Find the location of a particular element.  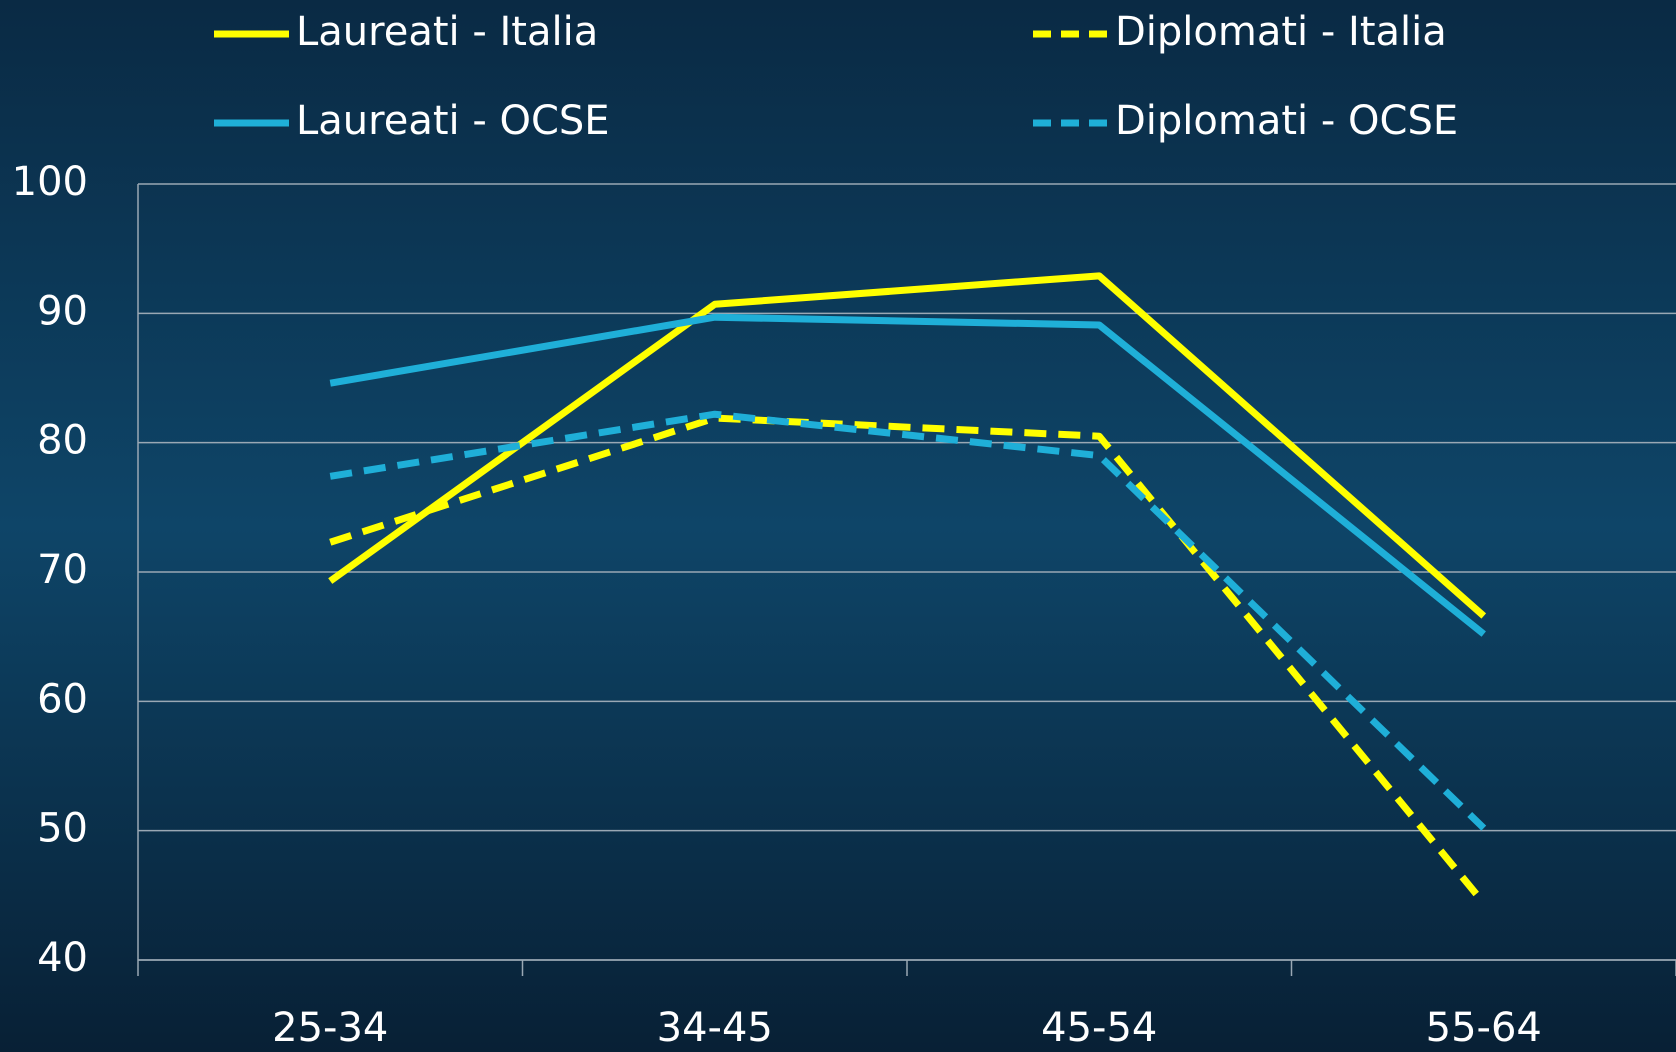

y-tick-label: 80 is located at coordinates (62, 441).